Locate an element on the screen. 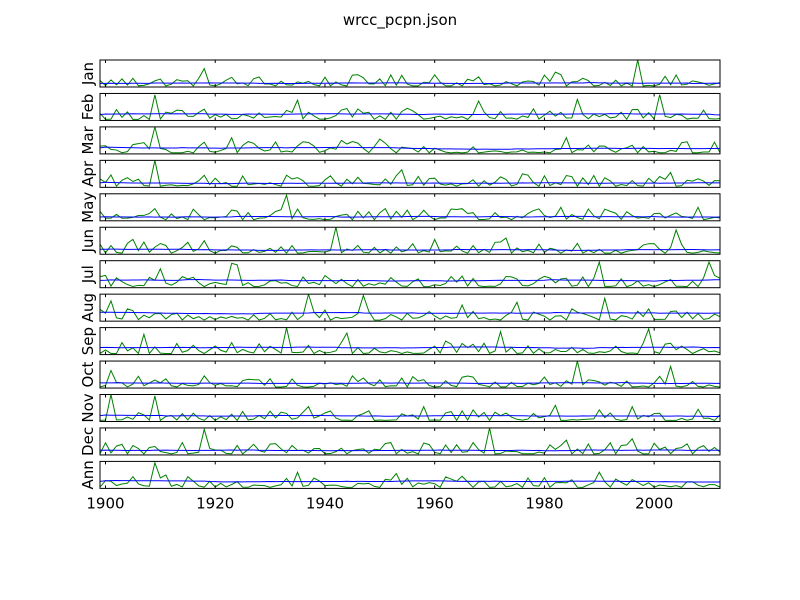  panel-label: Apr is located at coordinates (88, 173).